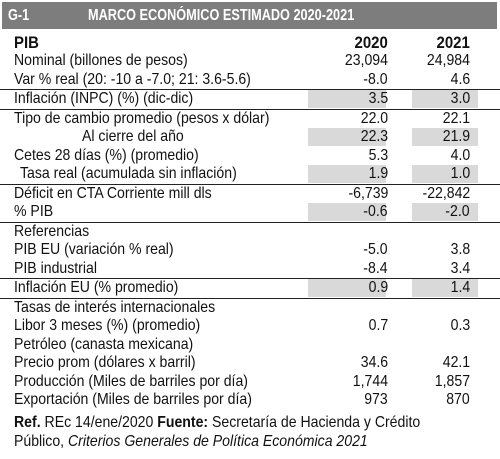 This screenshot has height=459, width=500. I want to click on value-2021: -2.0, so click(457, 211).